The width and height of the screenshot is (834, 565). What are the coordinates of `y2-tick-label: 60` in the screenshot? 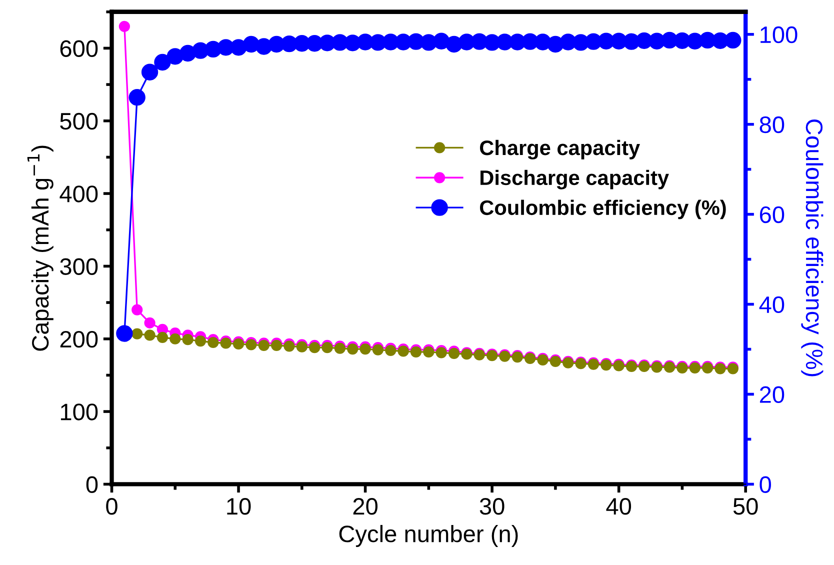 It's located at (772, 215).